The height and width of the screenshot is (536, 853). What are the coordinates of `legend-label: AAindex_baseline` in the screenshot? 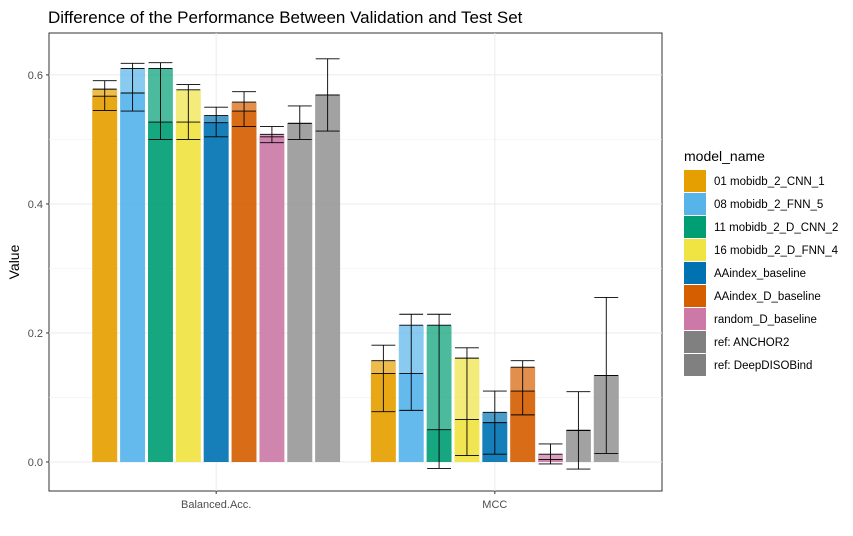 It's located at (760, 274).